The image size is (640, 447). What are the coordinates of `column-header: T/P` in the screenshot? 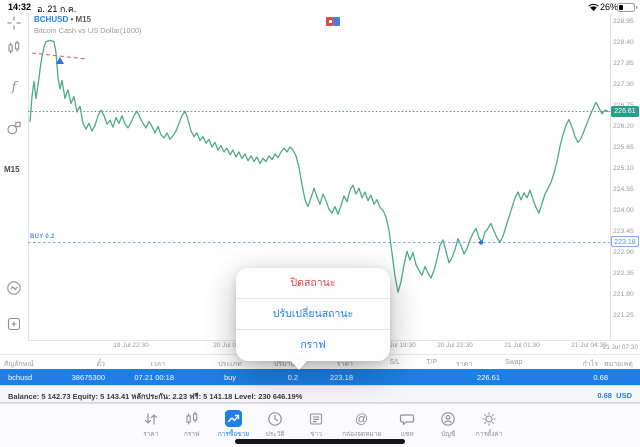 It's located at (431, 362).